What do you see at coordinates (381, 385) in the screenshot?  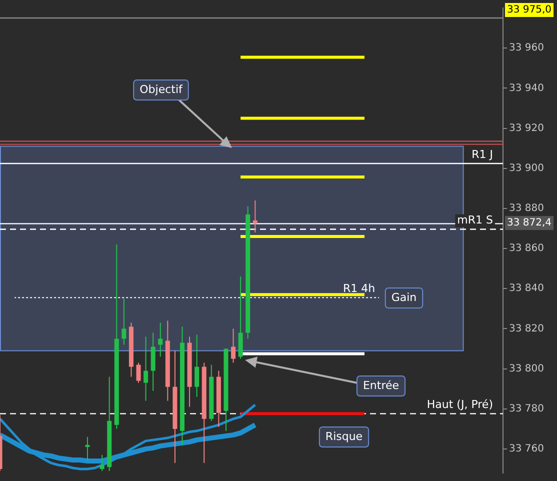 I see `annotation: Entrée` at bounding box center [381, 385].